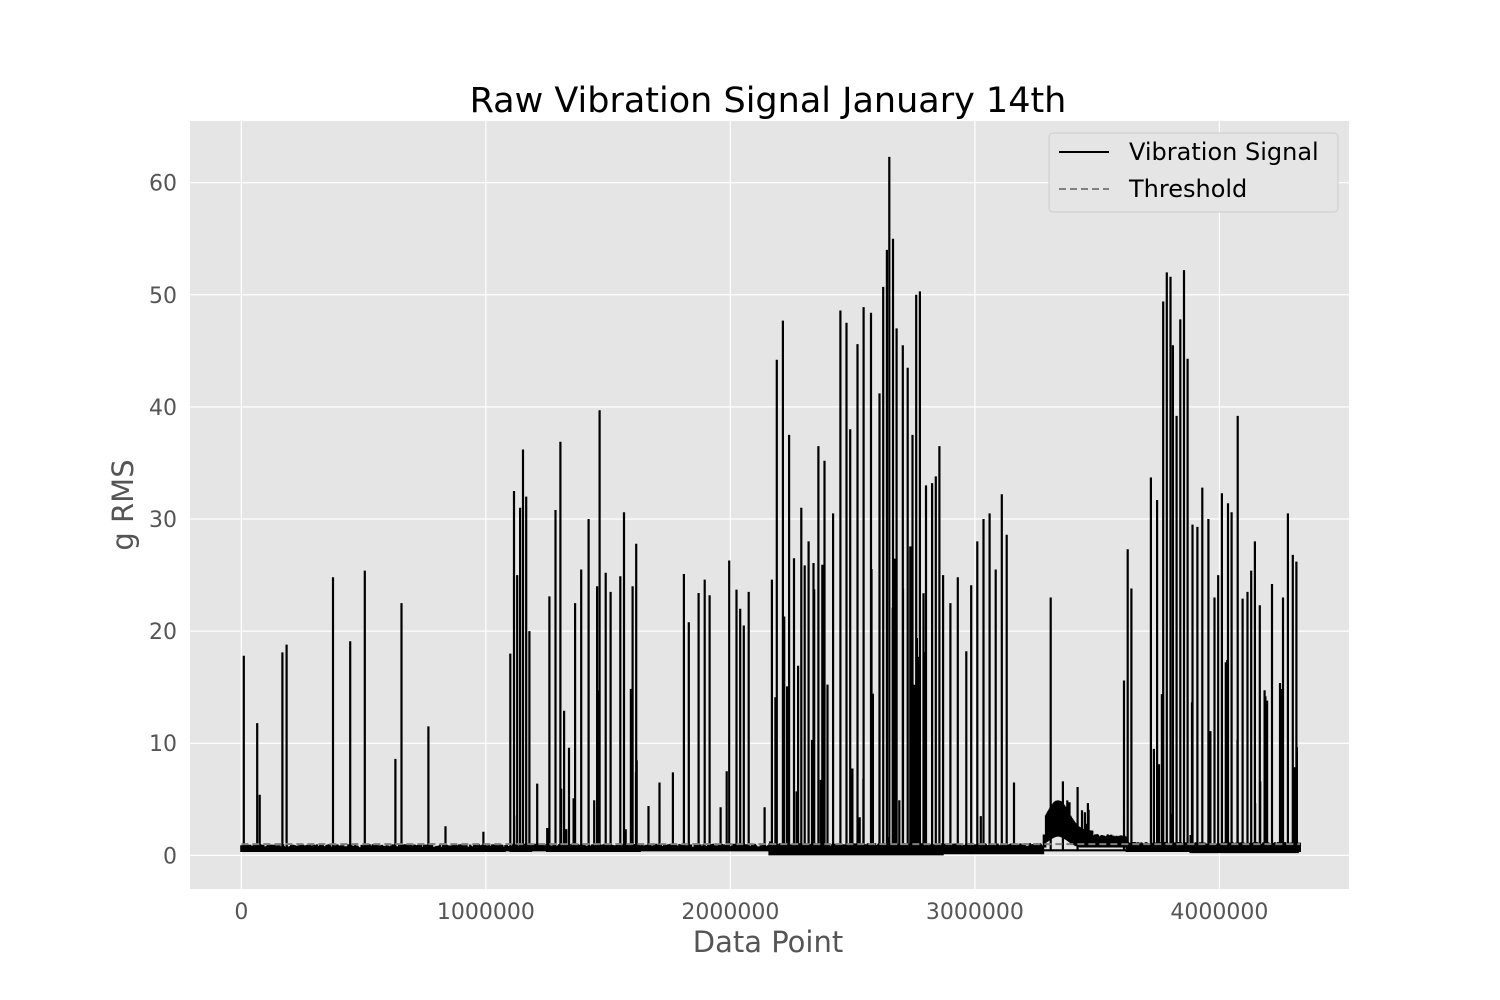 The height and width of the screenshot is (1000, 1500). What do you see at coordinates (975, 912) in the screenshot?
I see `x-tick-label: 3000000` at bounding box center [975, 912].